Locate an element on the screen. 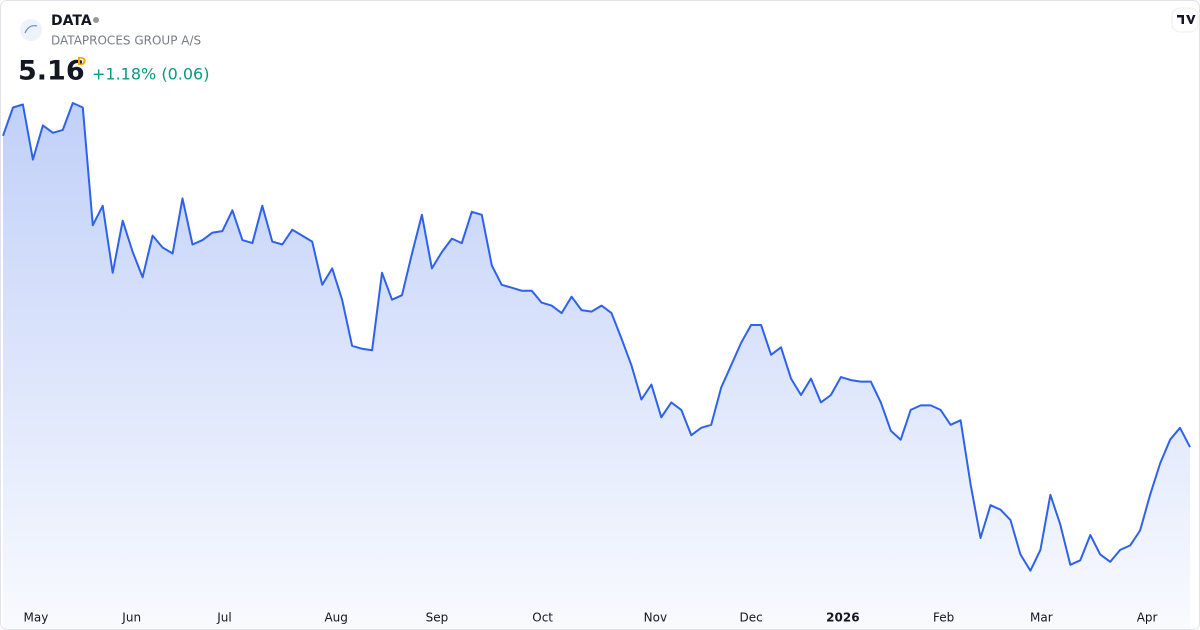 This screenshot has width=1200, height=630. x-tick-label: Sep is located at coordinates (437, 618).